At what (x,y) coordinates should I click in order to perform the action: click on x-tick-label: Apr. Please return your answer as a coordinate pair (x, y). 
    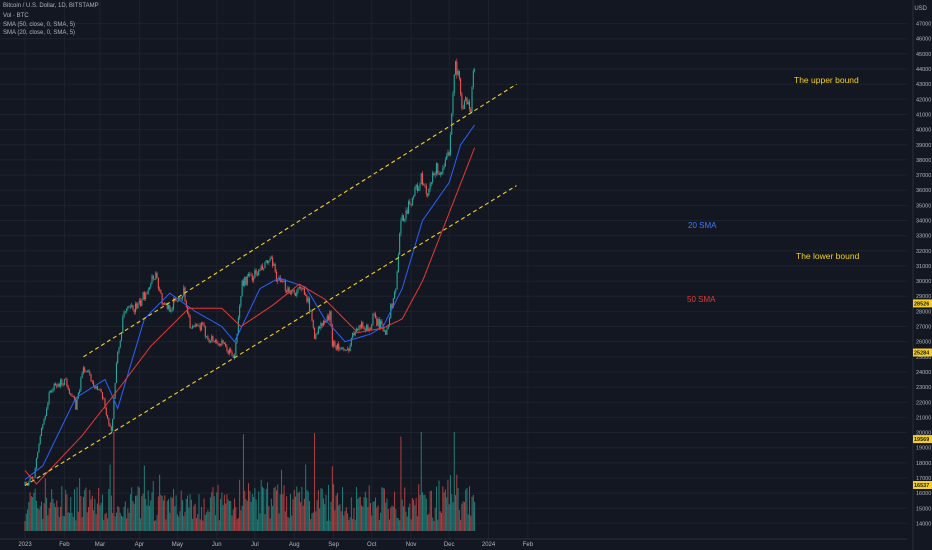
    Looking at the image, I should click on (139, 545).